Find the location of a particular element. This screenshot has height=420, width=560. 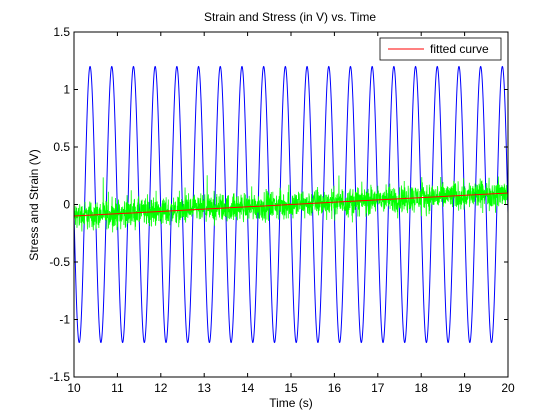

x-tick-label: 14 is located at coordinates (248, 388).